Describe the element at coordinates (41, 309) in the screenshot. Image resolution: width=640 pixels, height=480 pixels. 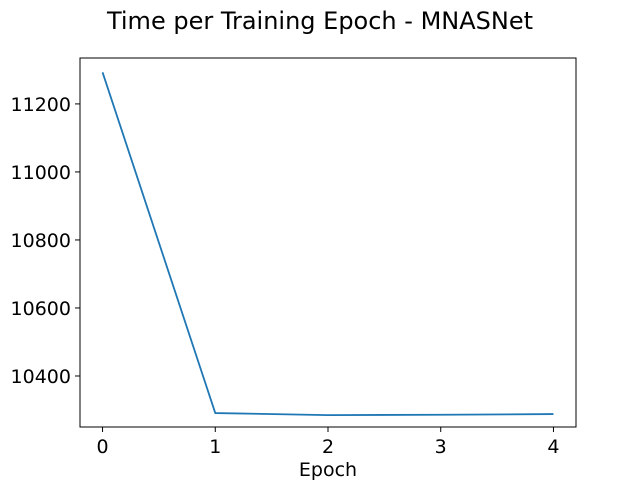
I see `y-tick-label: 10600` at that location.